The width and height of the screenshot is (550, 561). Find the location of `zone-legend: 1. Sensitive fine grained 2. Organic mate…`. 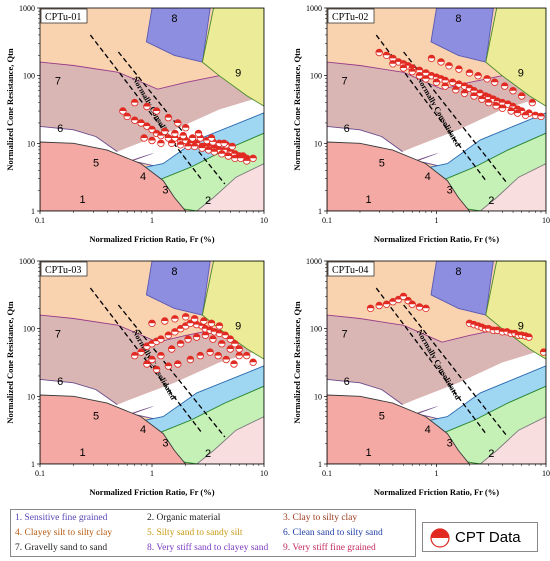

zone-legend: 1. Sensitive fine grained 2. Organic mate… is located at coordinates (213, 533).